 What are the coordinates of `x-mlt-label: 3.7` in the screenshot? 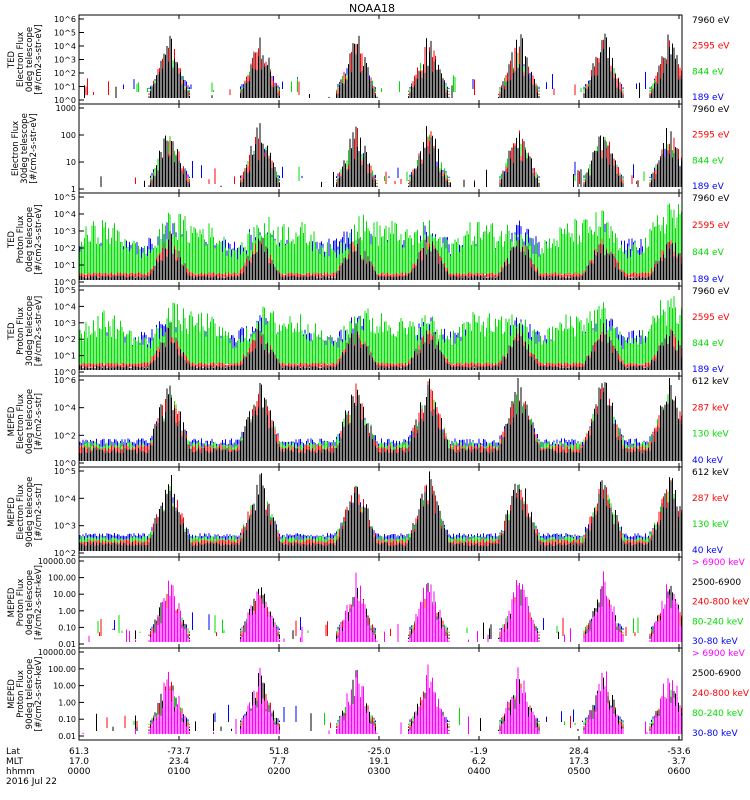 It's located at (679, 762).